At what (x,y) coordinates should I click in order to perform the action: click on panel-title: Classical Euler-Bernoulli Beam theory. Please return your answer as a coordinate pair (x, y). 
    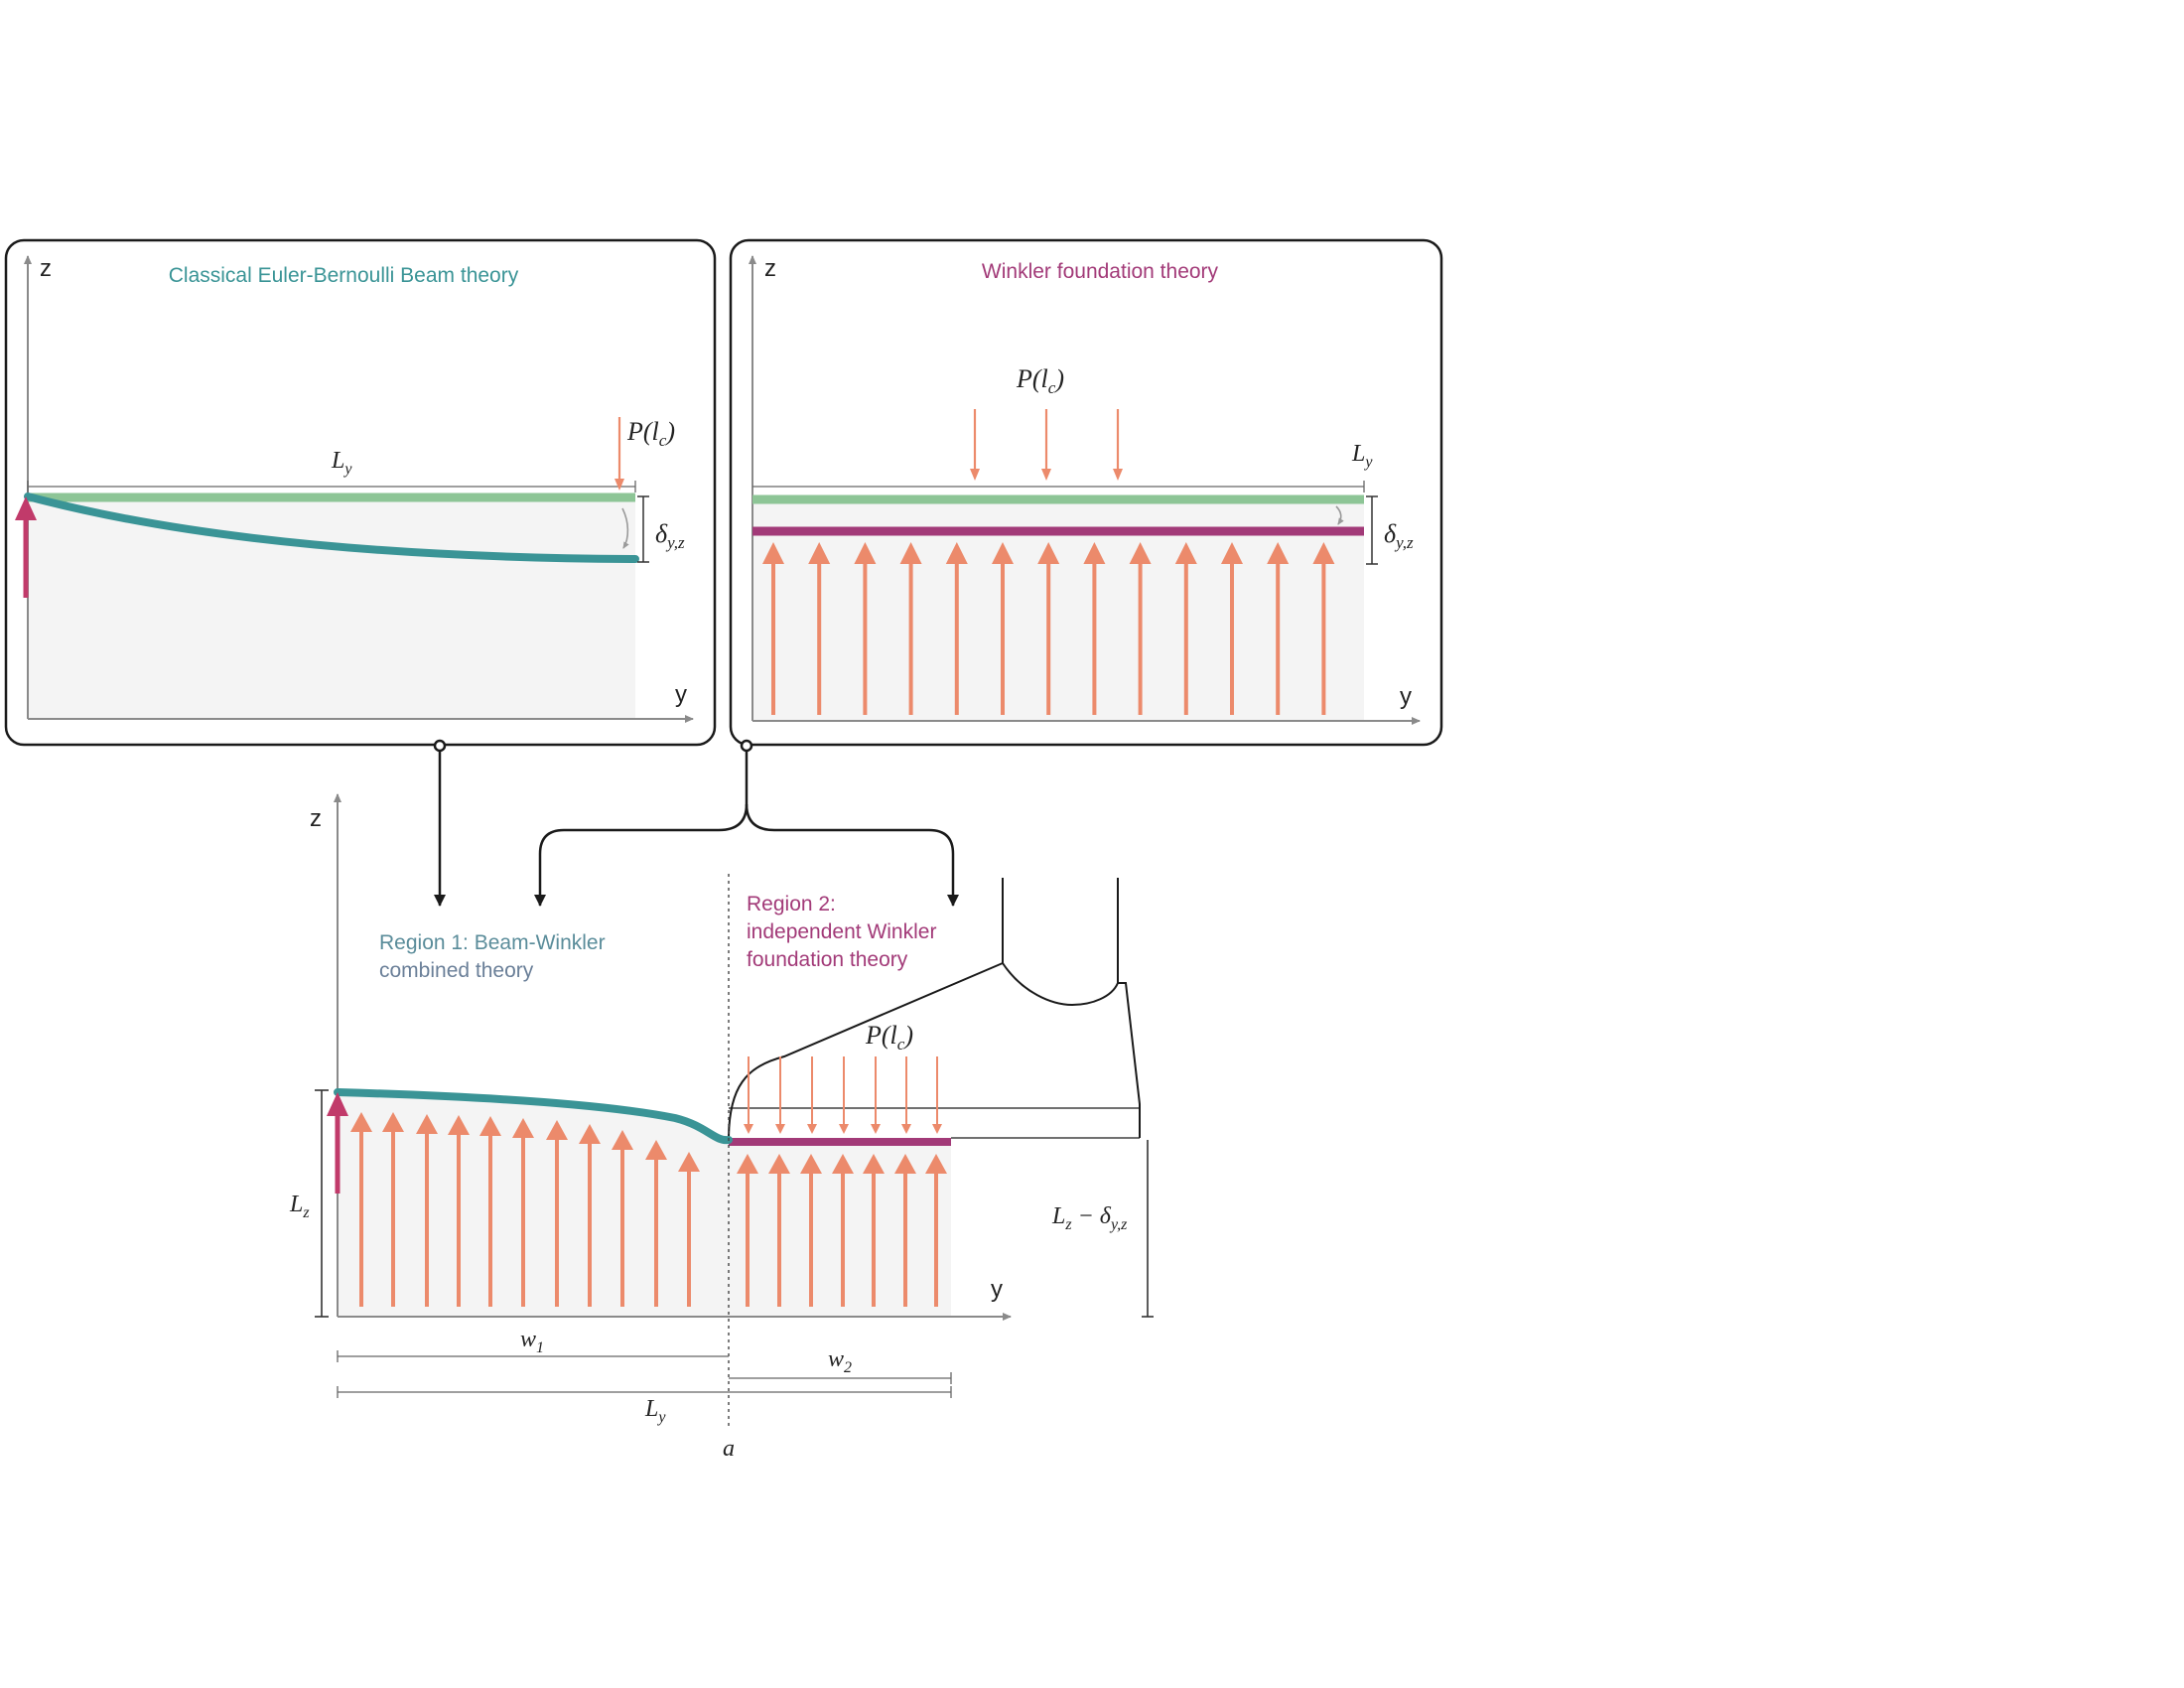
    Looking at the image, I should click on (344, 275).